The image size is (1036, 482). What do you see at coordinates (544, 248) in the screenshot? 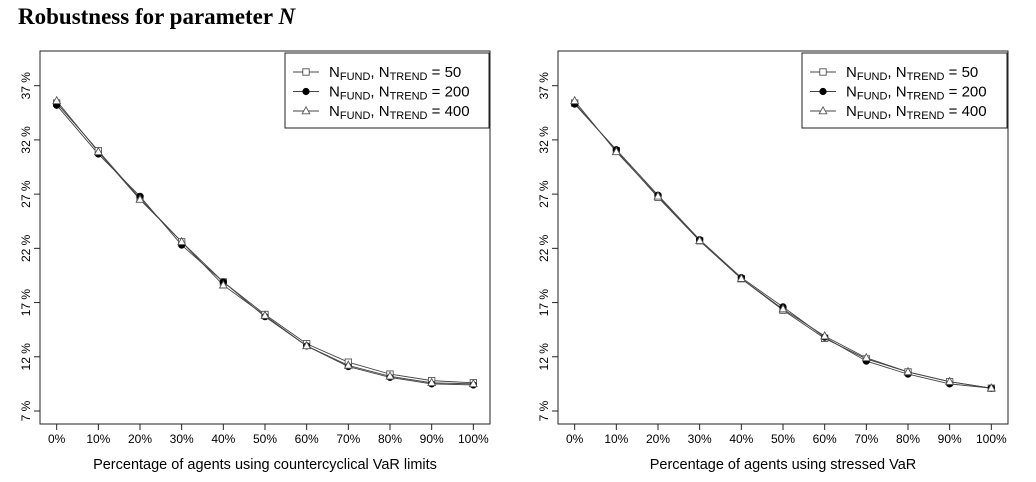
I see `y-tick-label: 22 %` at bounding box center [544, 248].